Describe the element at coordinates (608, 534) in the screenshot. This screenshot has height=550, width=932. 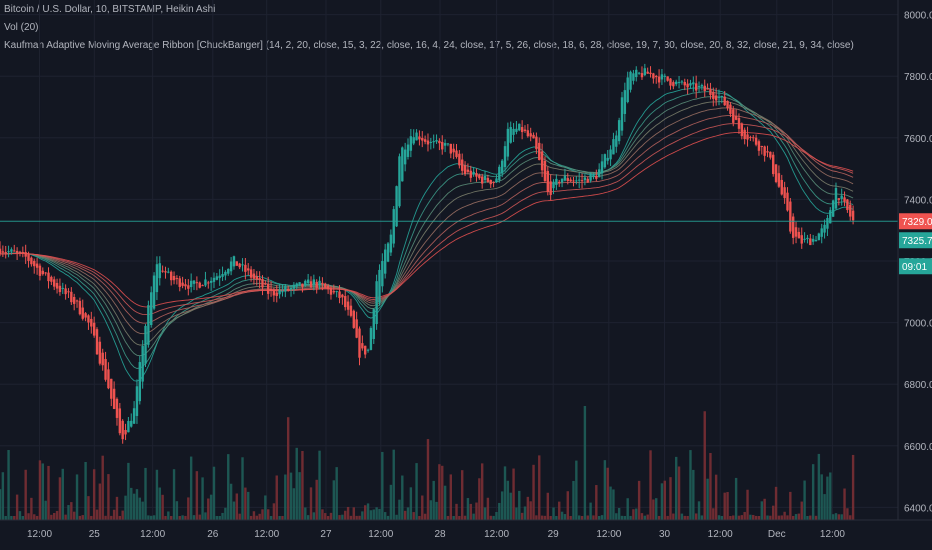
I see `time-tick-label: 12:00` at that location.